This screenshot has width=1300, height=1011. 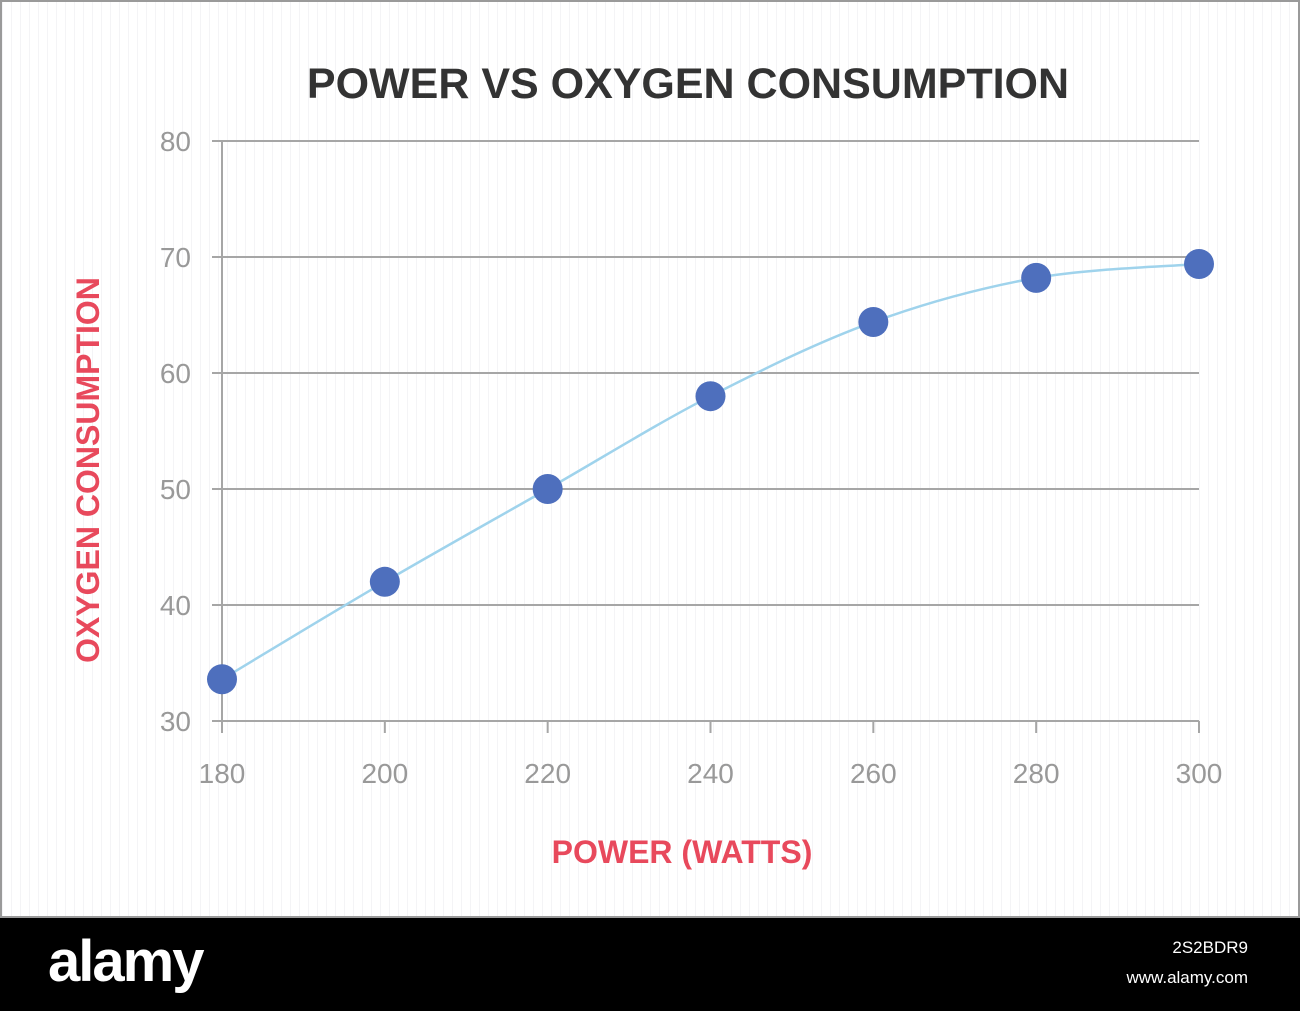 What do you see at coordinates (1199, 773) in the screenshot?
I see `x-tick-label: 300` at bounding box center [1199, 773].